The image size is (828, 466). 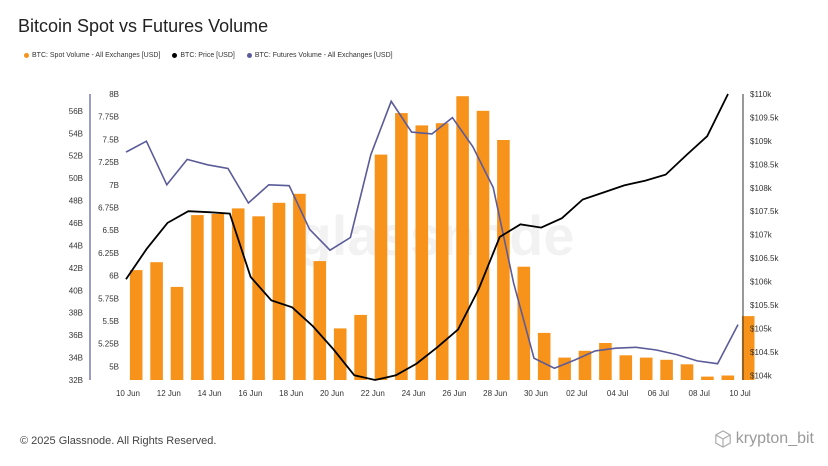 What do you see at coordinates (114, 94) in the screenshot?
I see `left-inner-tick-label-12: 8B` at bounding box center [114, 94].